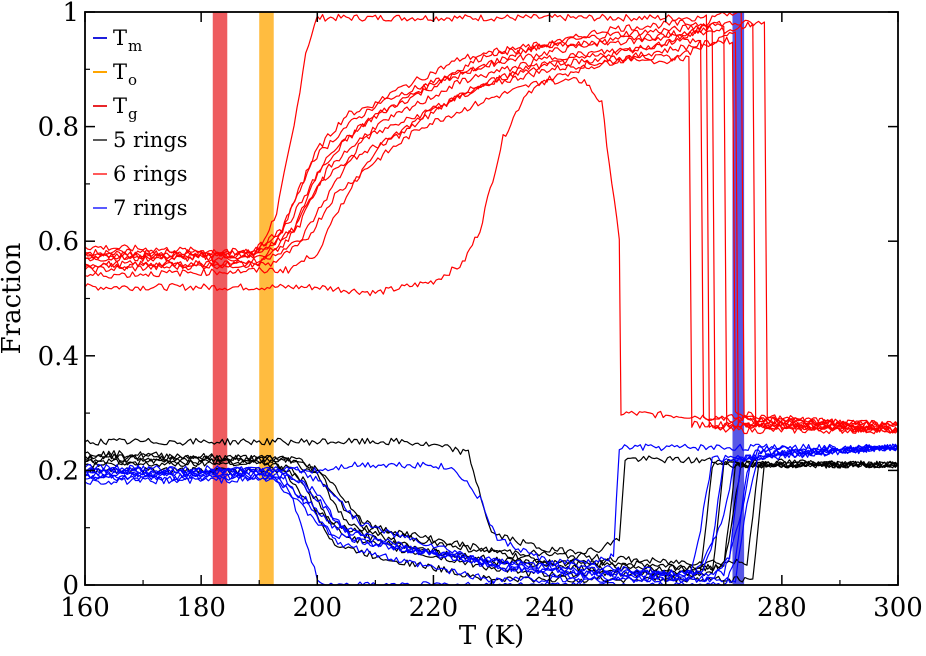 This screenshot has width=926, height=656. I want to click on y-tick-label: 0.2, so click(58, 471).